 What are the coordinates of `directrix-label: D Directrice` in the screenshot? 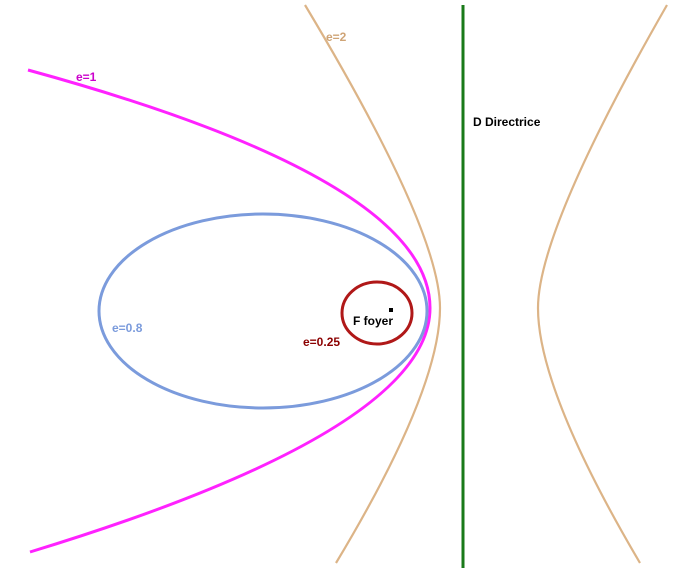 It's located at (507, 122).